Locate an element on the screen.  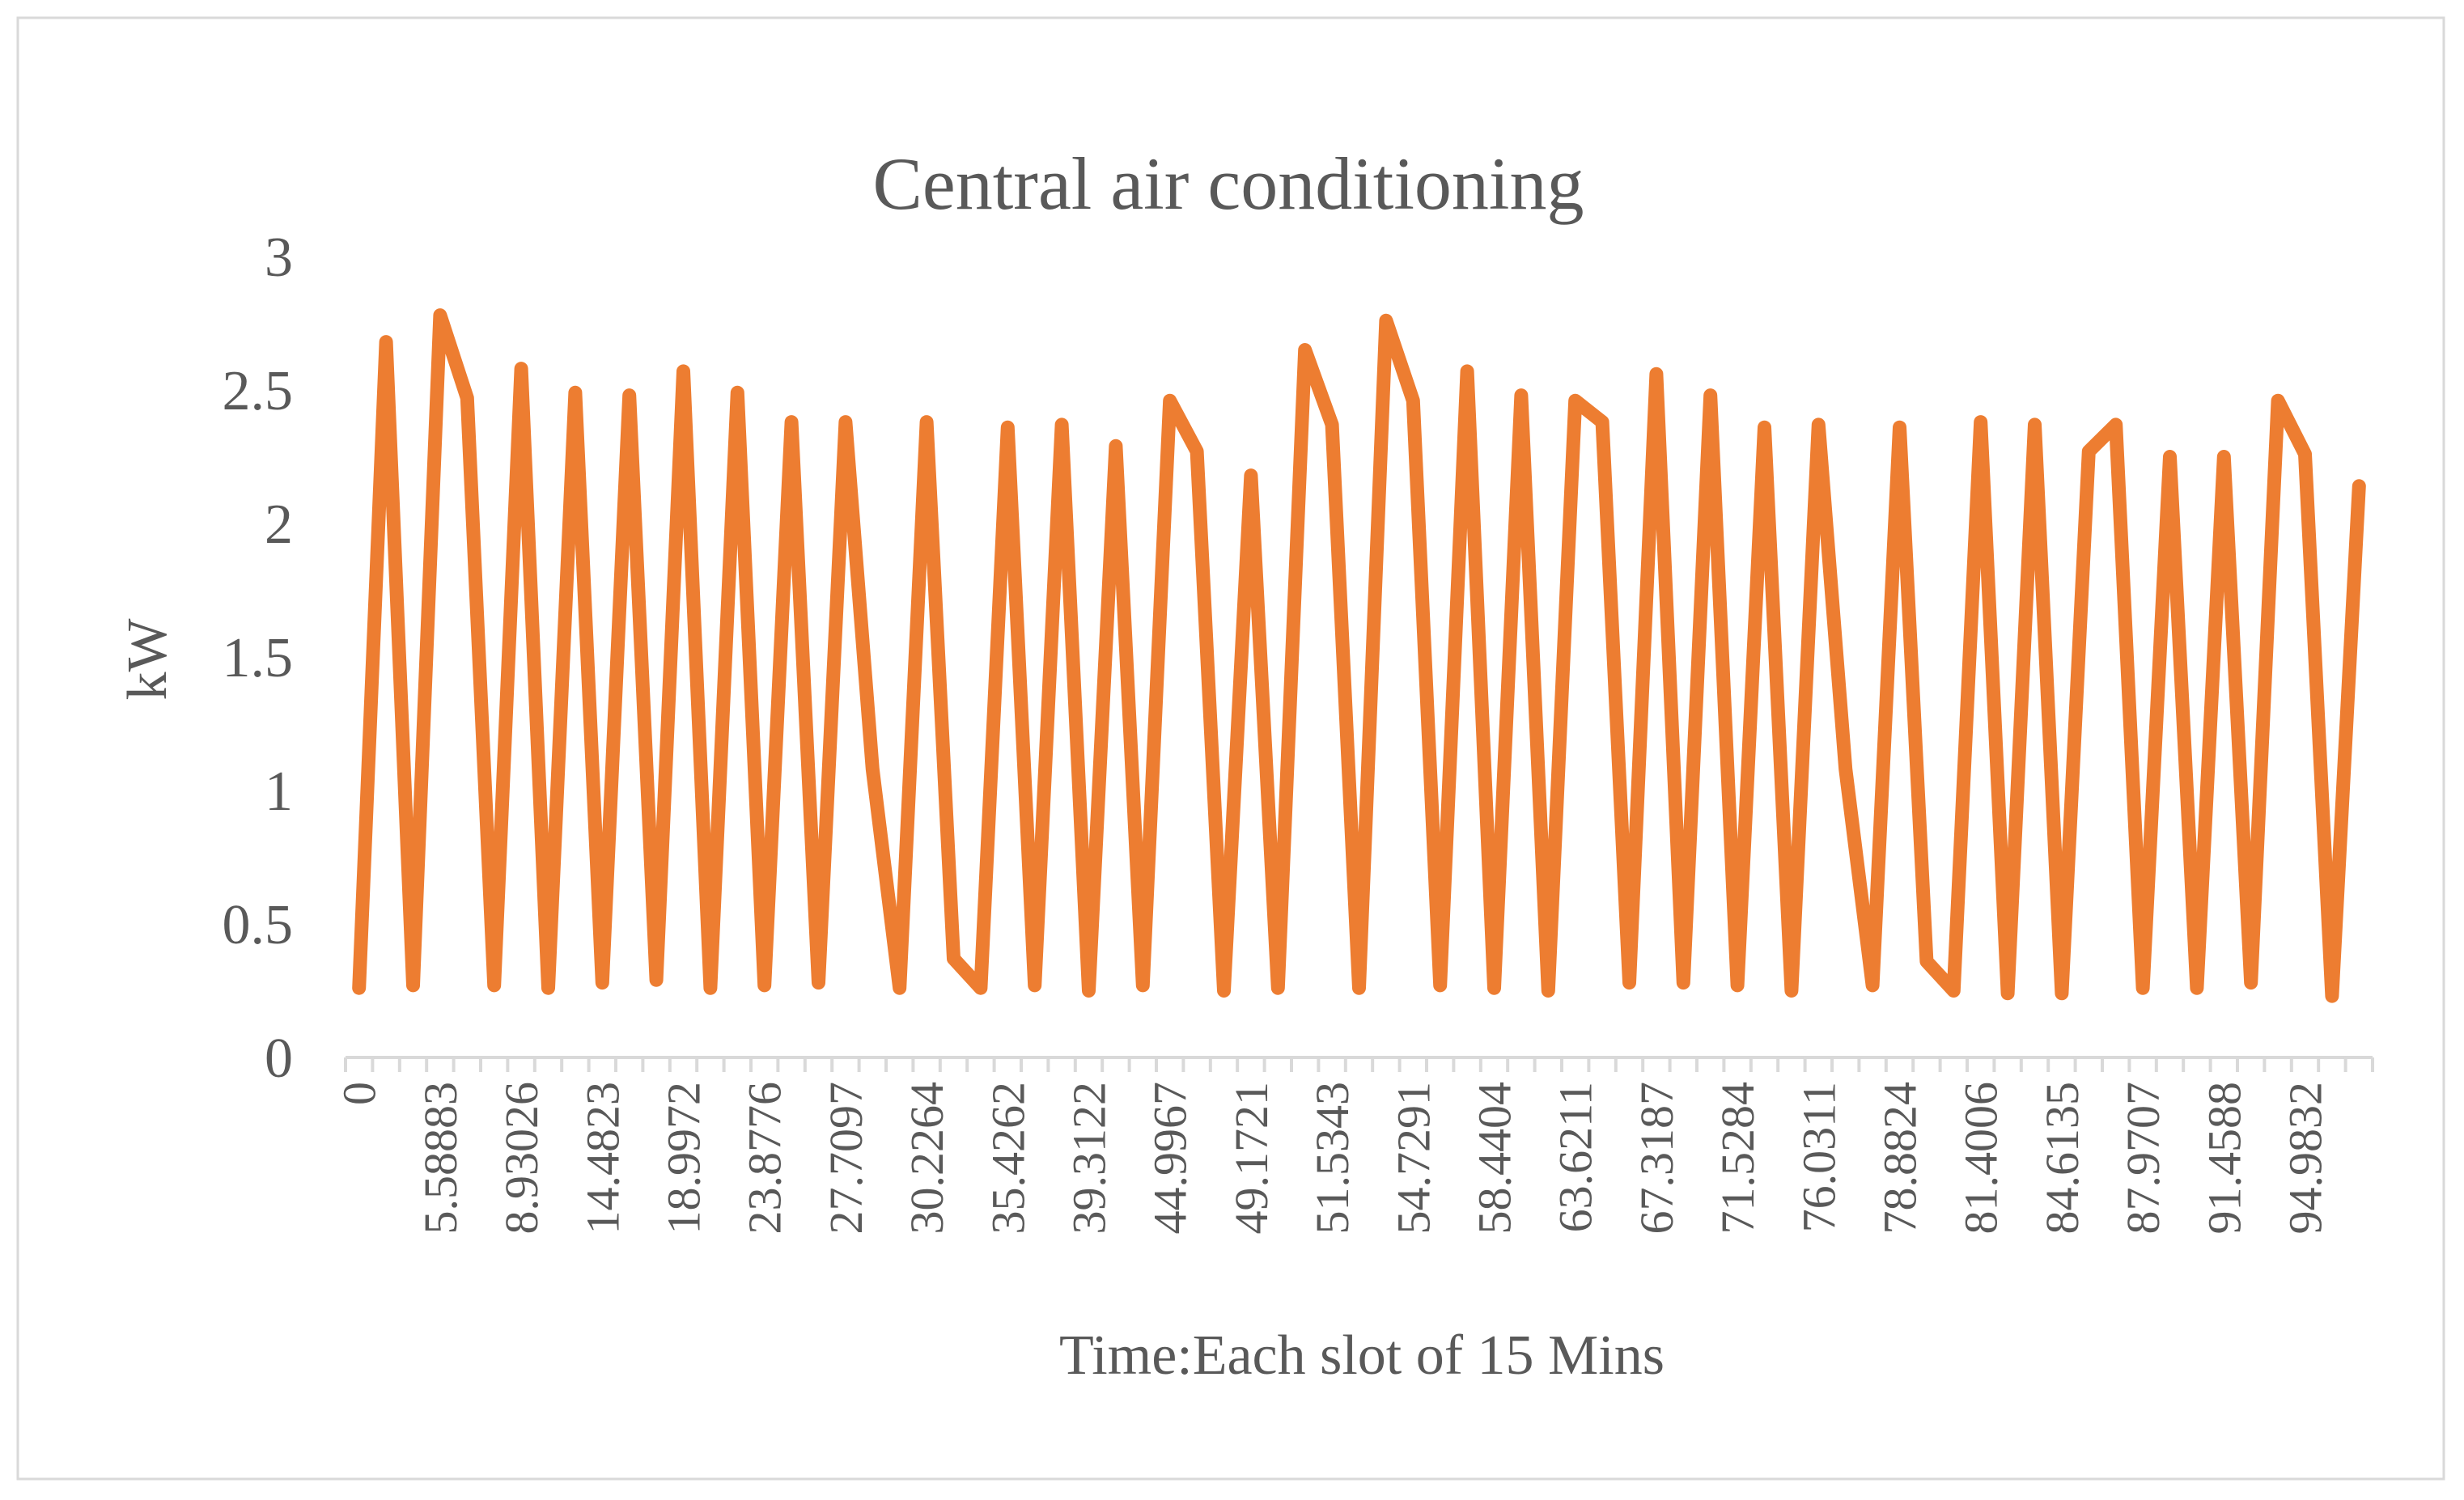
x-tick-label: 63.6211 is located at coordinates (1576, 1157).